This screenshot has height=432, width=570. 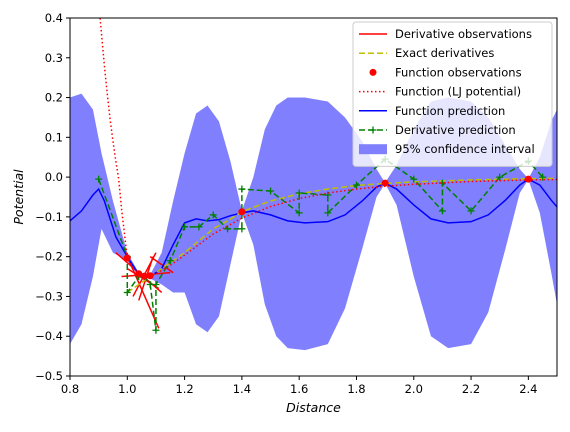 I want to click on y-tick-label: −0.5, so click(x=49, y=376).